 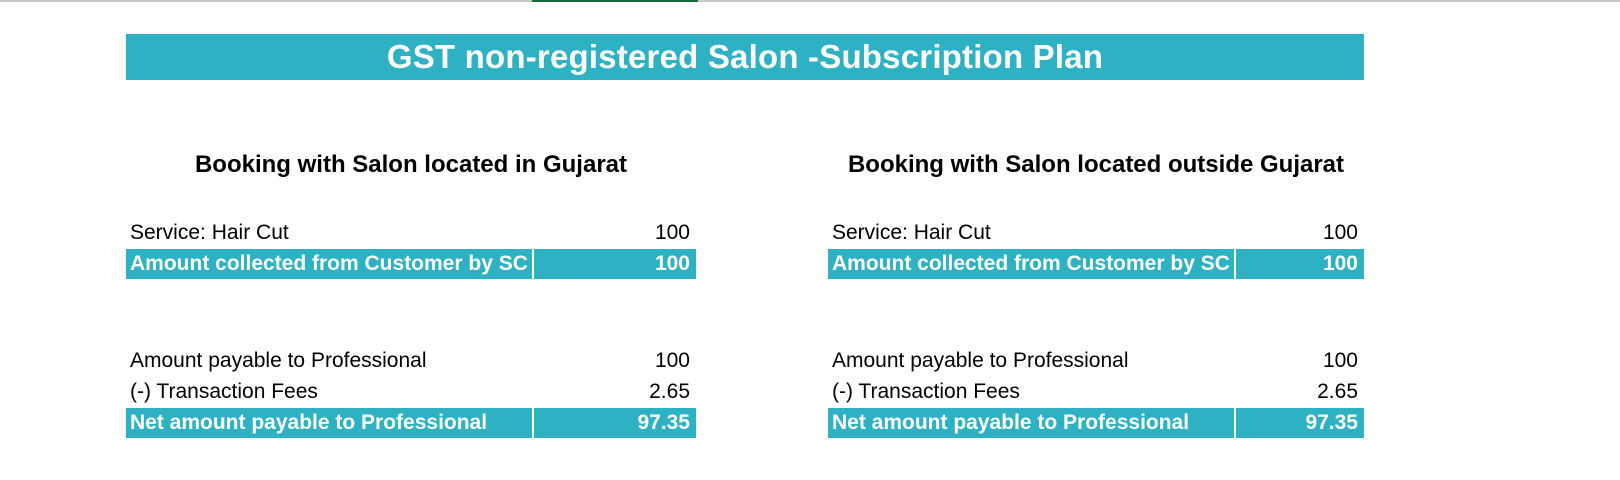 I want to click on sheet-top-border, so click(x=810, y=1).